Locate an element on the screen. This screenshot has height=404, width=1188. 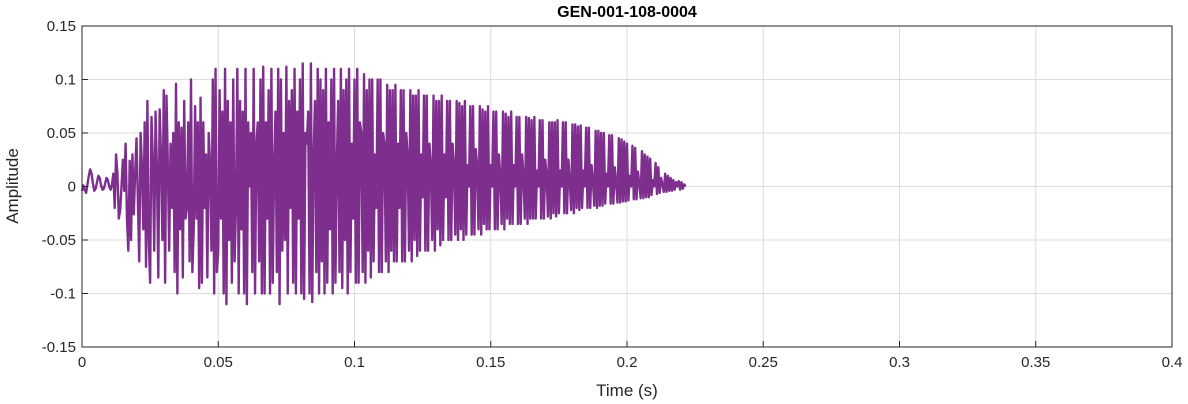
x-tick-label: 0.3 is located at coordinates (899, 362).